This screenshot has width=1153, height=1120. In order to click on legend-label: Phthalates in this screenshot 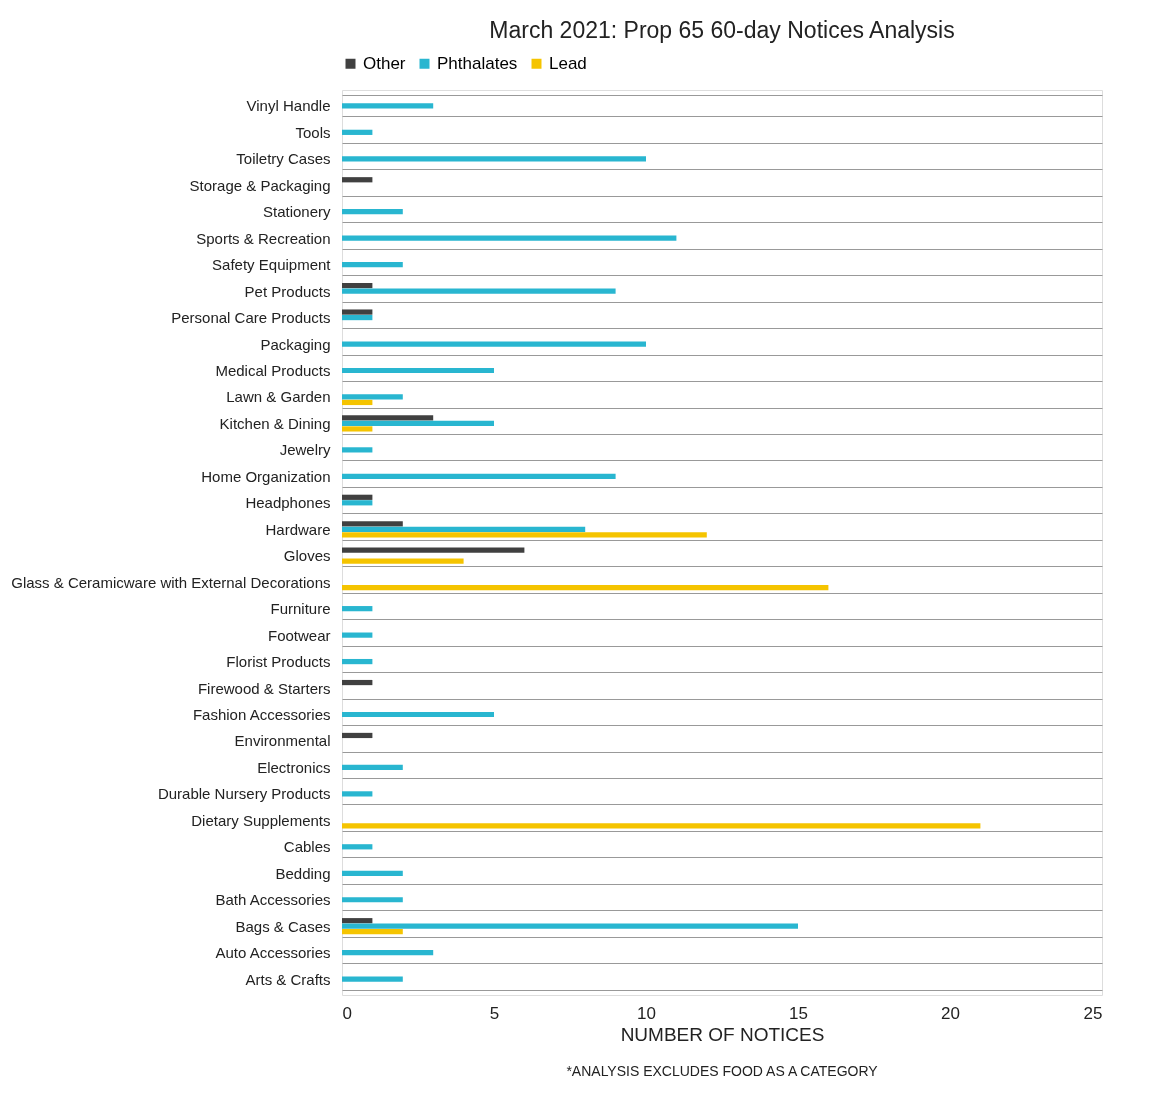, I will do `click(477, 63)`.